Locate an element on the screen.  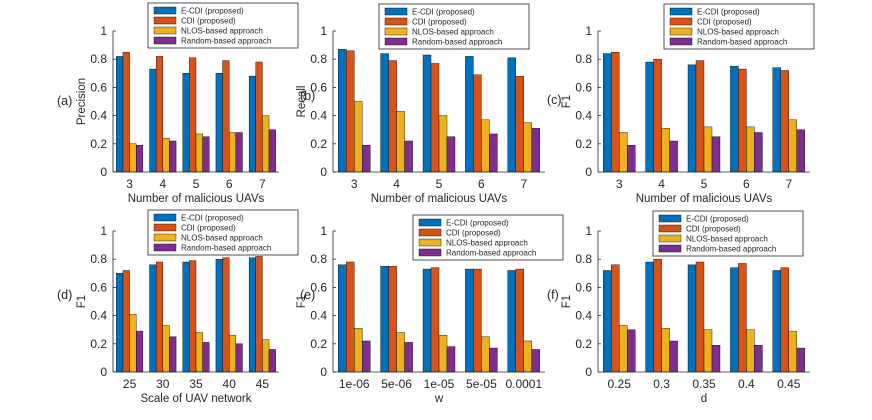
x-tick-label: 6 is located at coordinates (229, 184).